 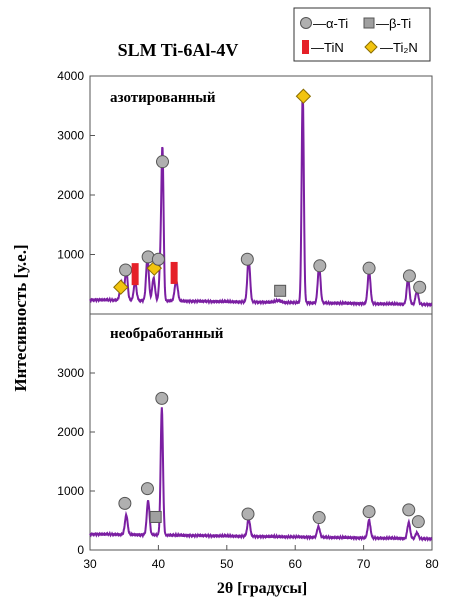 What do you see at coordinates (167, 334) in the screenshot?
I see `panel-untreated-label: необработанный` at bounding box center [167, 334].